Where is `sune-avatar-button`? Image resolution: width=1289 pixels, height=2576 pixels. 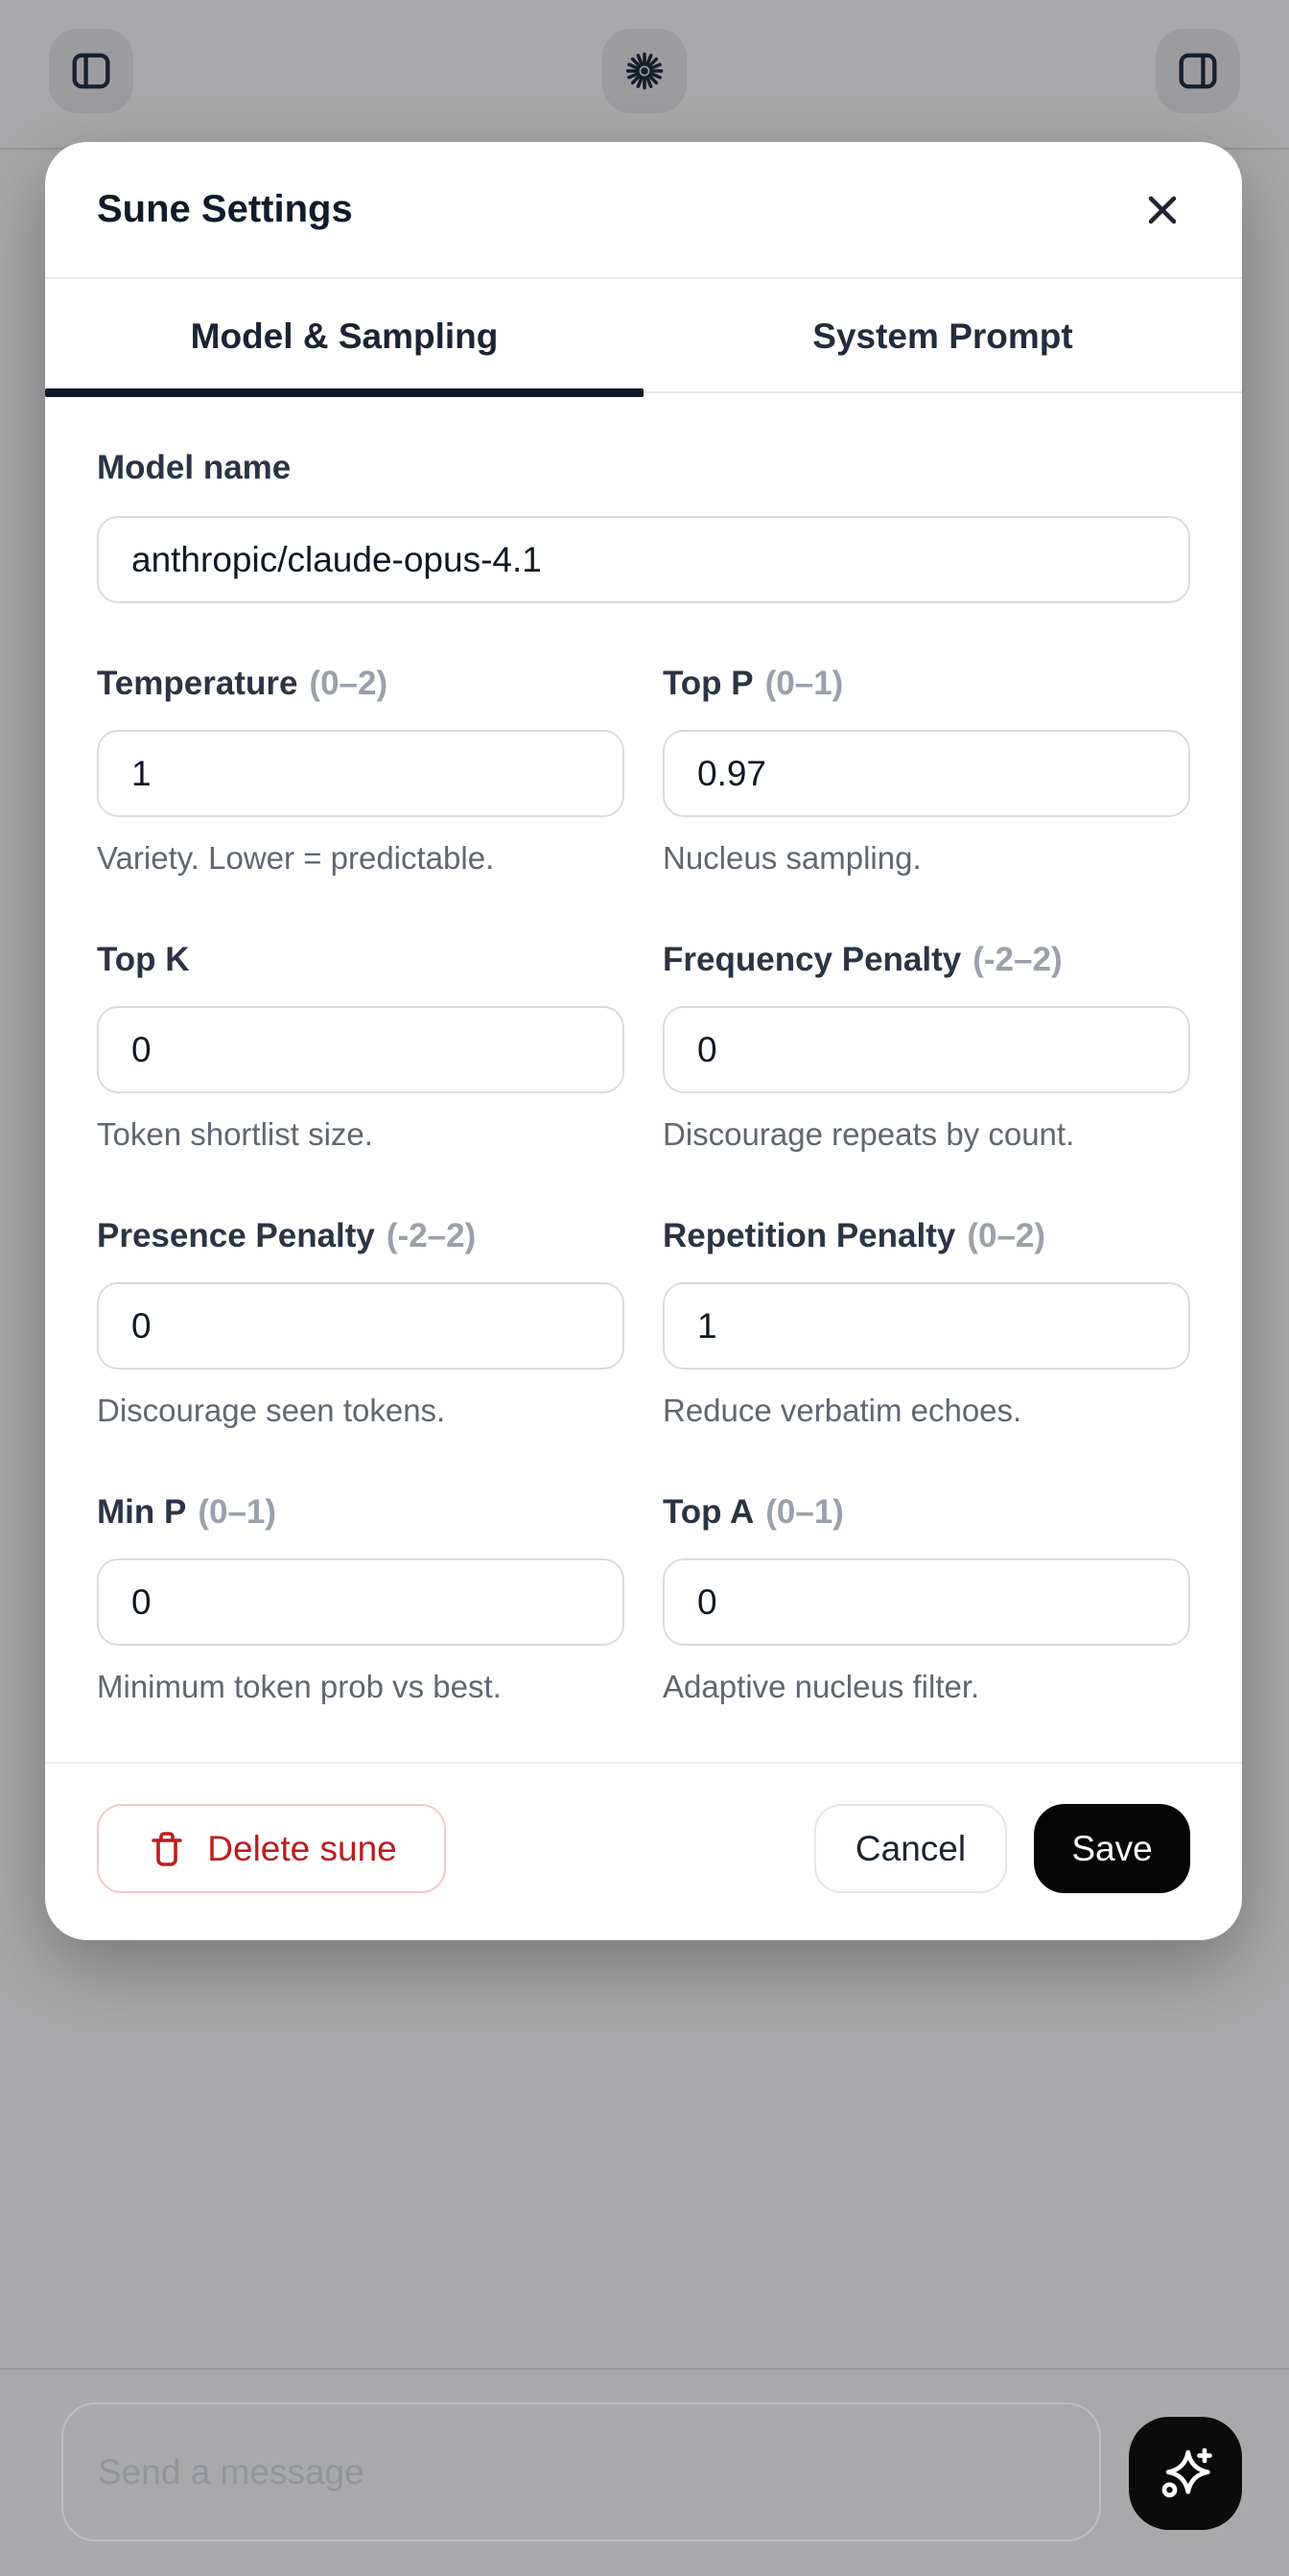
sune-avatar-button is located at coordinates (644, 71).